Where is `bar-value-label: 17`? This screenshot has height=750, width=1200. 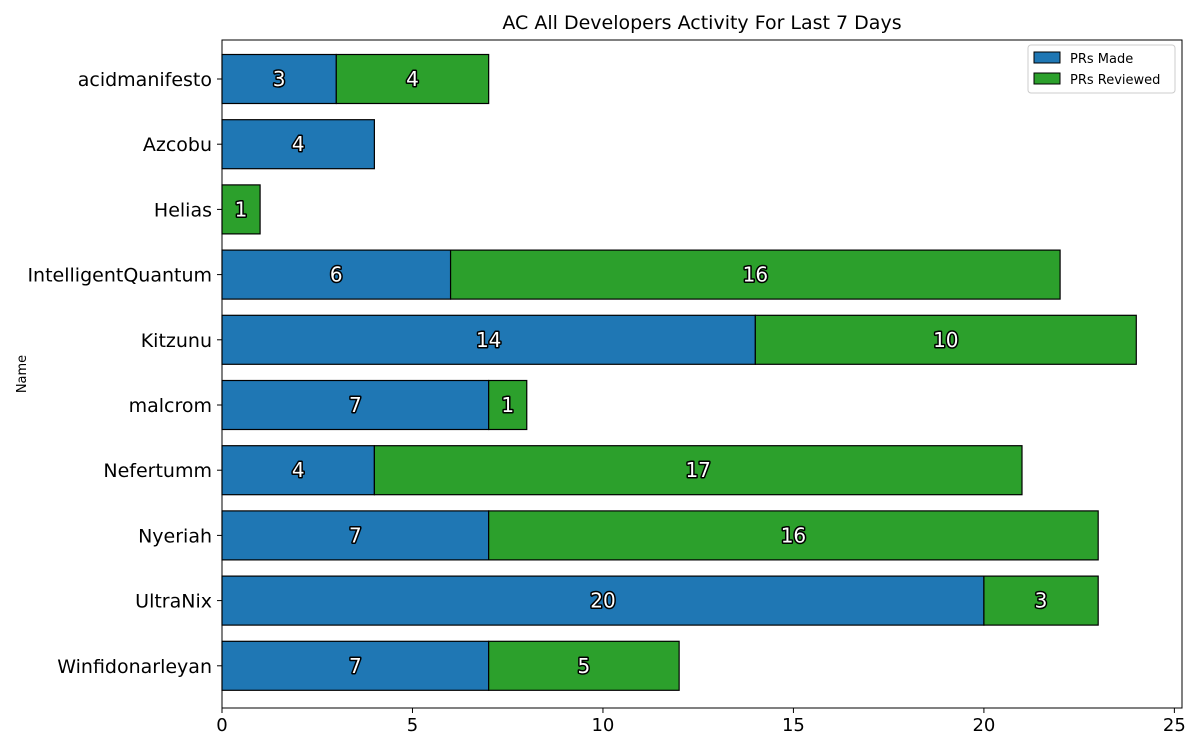
bar-value-label: 17 is located at coordinates (697, 470).